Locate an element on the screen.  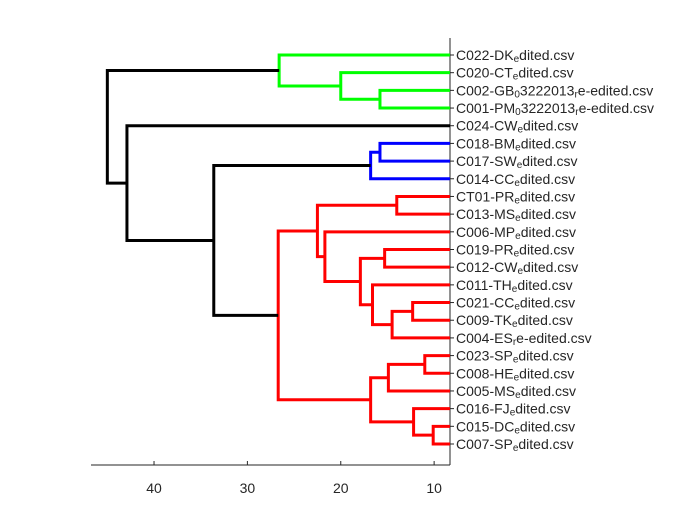
leaf-label: C001-PM03222013re-edited.csv is located at coordinates (555, 109).